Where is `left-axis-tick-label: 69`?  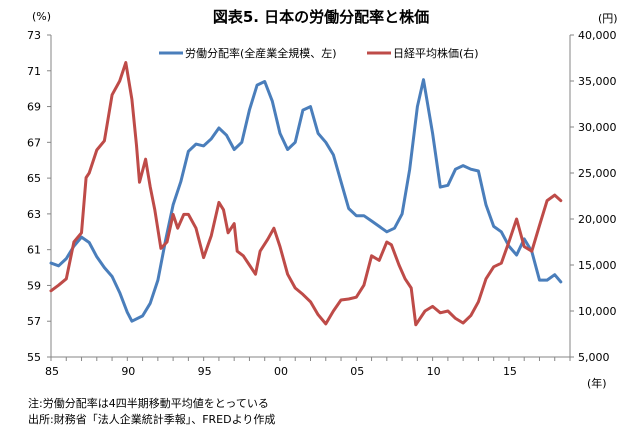 left-axis-tick-label: 69 is located at coordinates (34, 107).